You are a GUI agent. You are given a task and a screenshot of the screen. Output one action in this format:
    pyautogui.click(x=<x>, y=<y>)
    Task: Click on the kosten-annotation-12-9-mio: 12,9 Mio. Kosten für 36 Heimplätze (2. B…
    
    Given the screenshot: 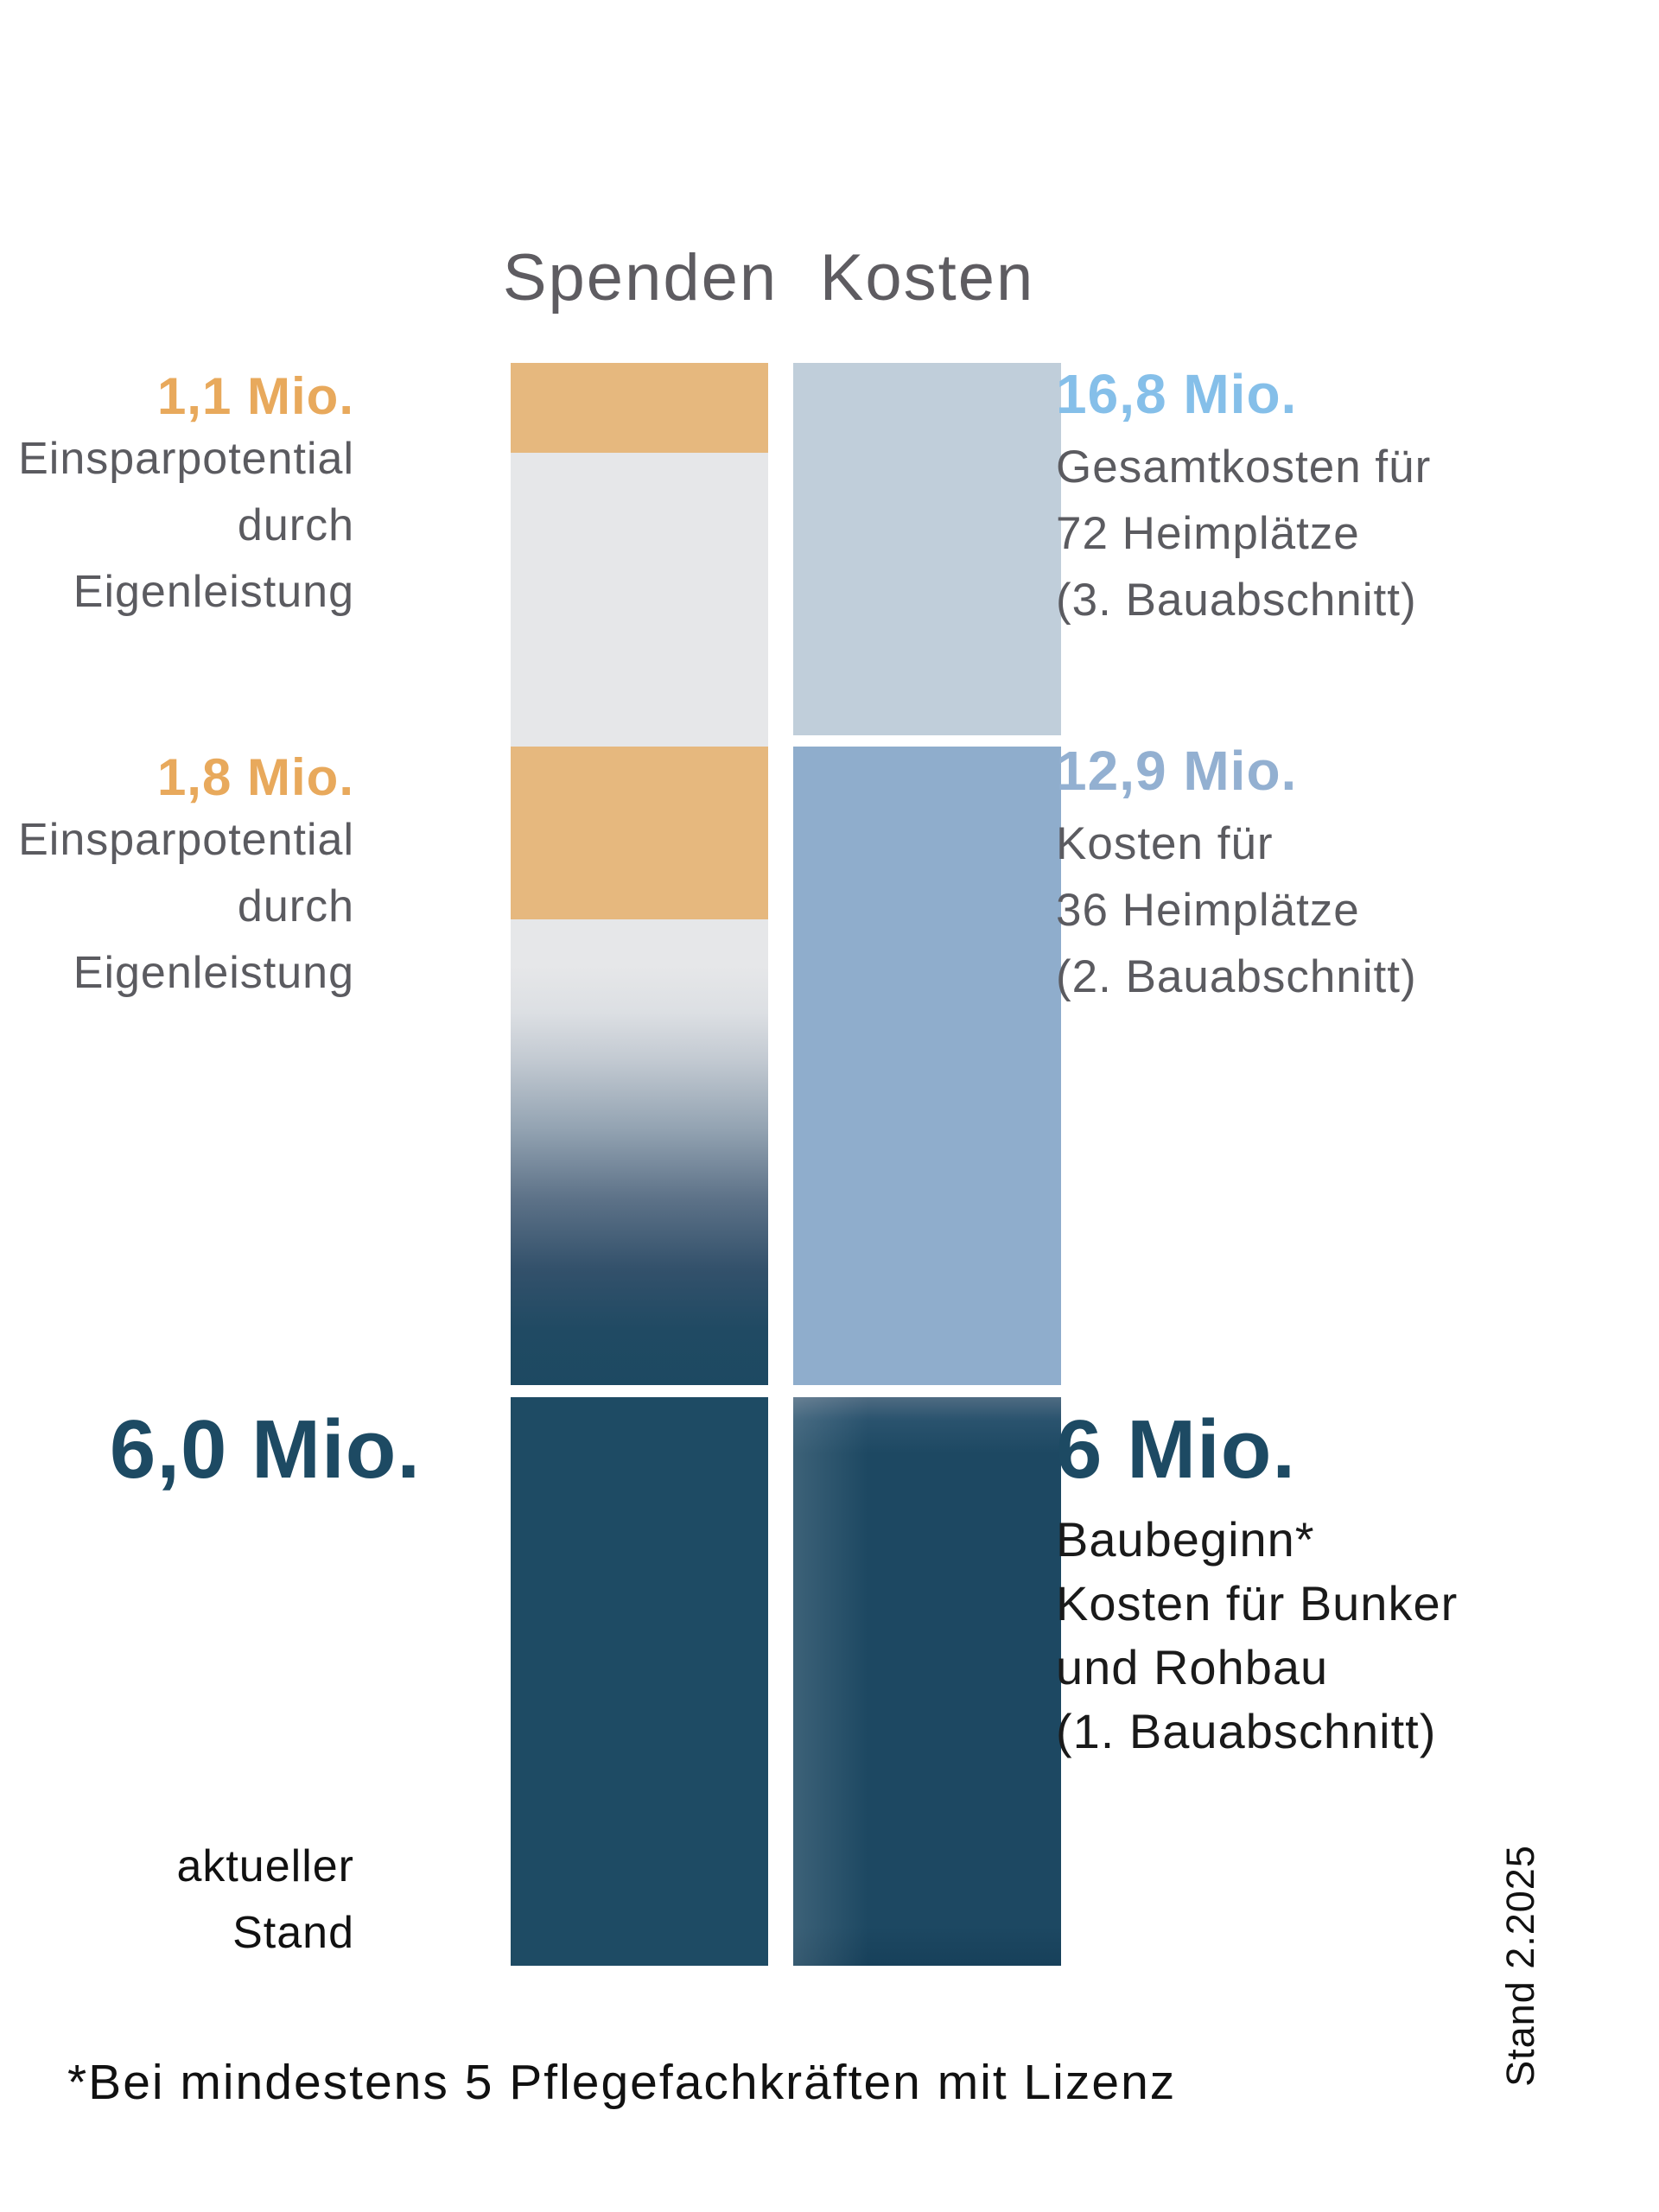 What is the action you would take?
    pyautogui.click(x=1341, y=875)
    